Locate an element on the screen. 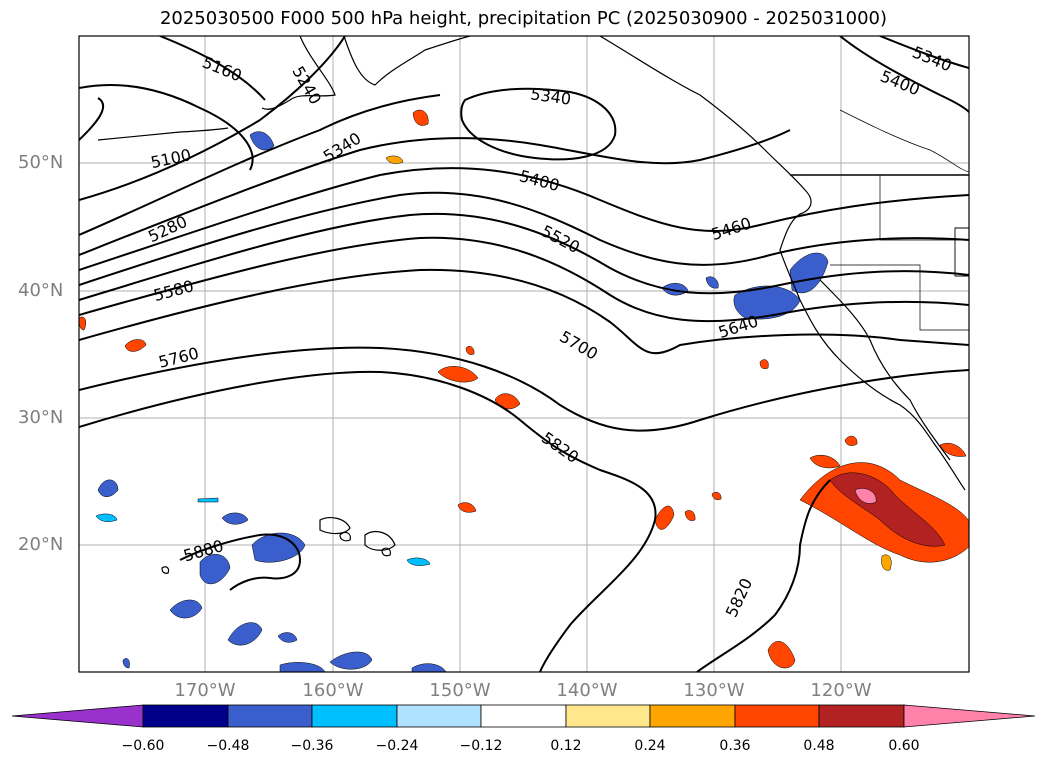 Image resolution: width=1047 pixels, height=765 pixels. colorbar-tick-label: 0.36 is located at coordinates (735, 746).